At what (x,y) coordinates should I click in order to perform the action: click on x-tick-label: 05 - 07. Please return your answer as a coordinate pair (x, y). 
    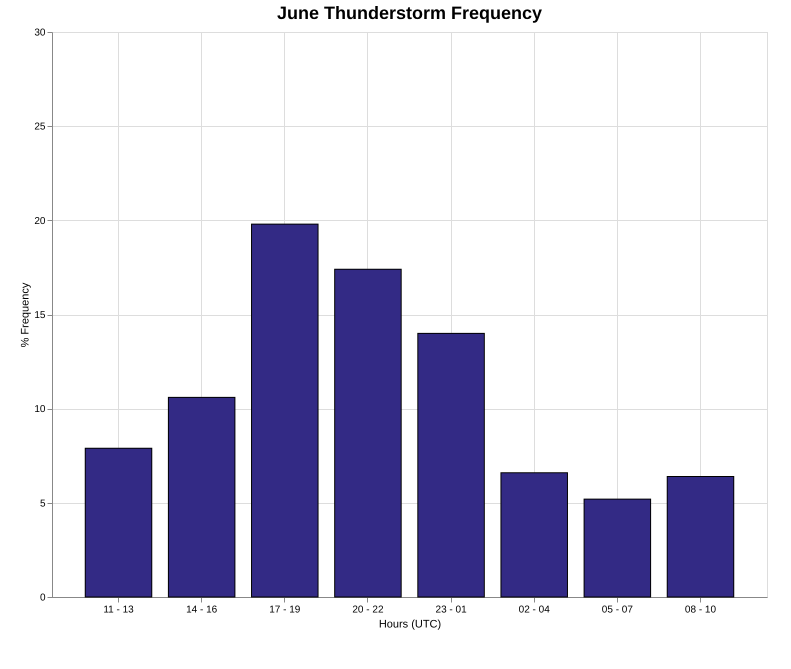
    Looking at the image, I should click on (618, 610).